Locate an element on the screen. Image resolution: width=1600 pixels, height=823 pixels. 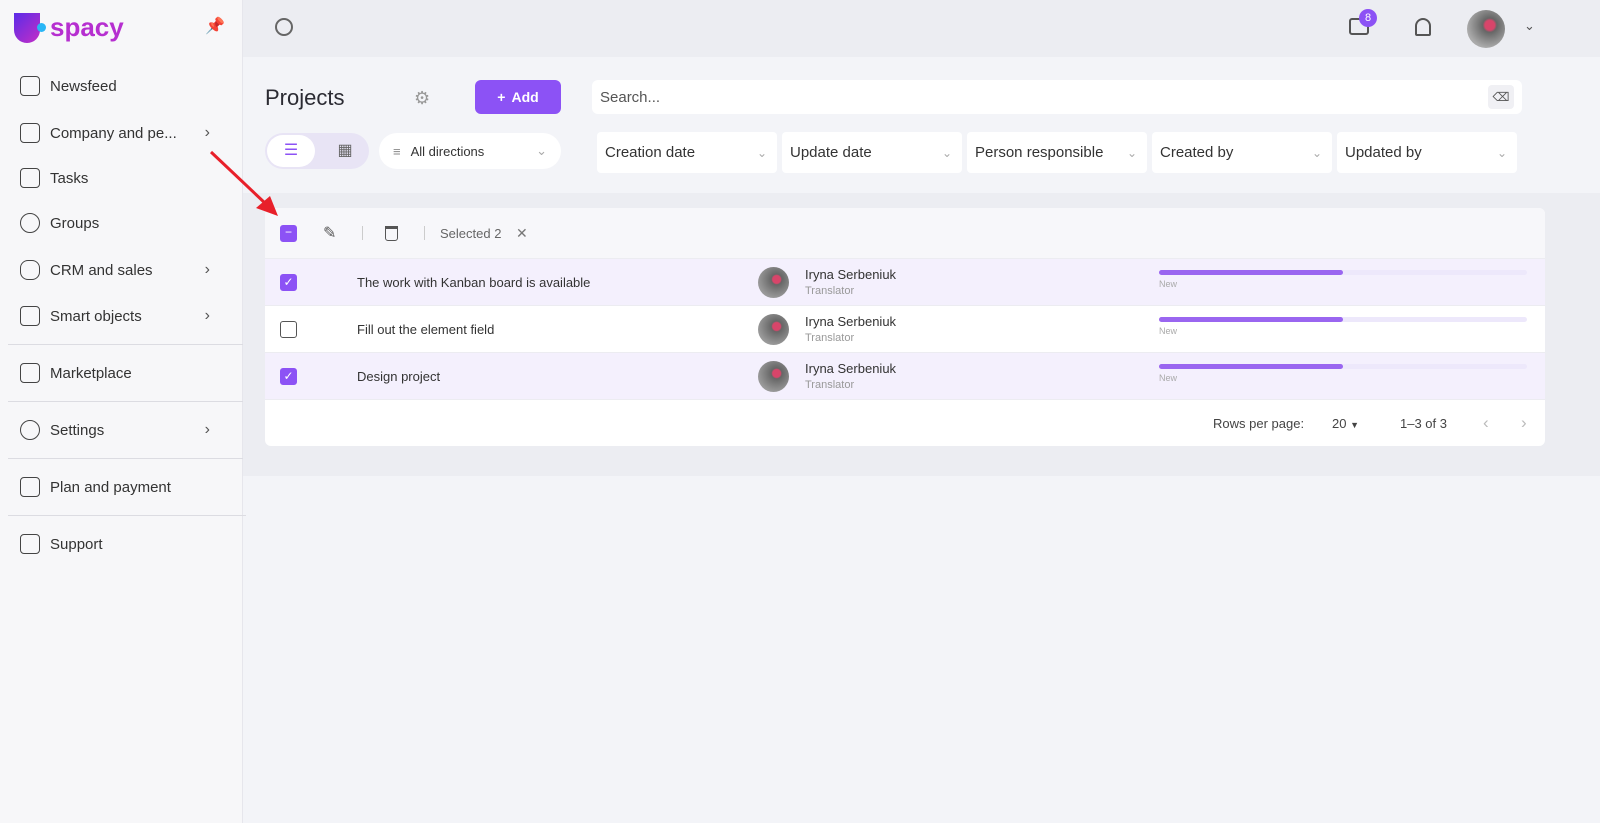
trash-icon is located at coordinates (391, 233).